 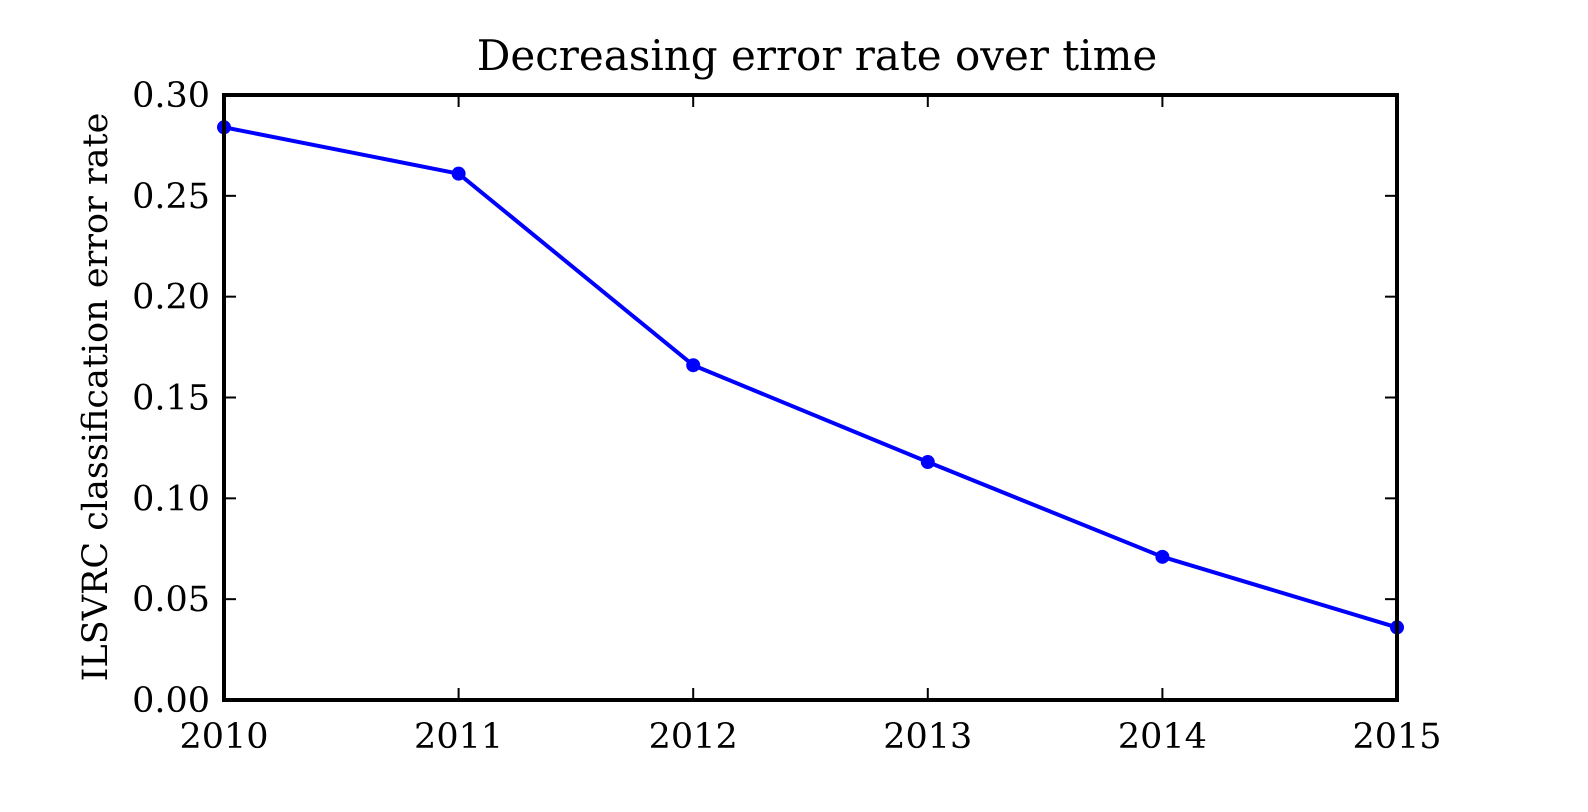 What do you see at coordinates (1162, 737) in the screenshot?
I see `x-tick-label: 2014` at bounding box center [1162, 737].